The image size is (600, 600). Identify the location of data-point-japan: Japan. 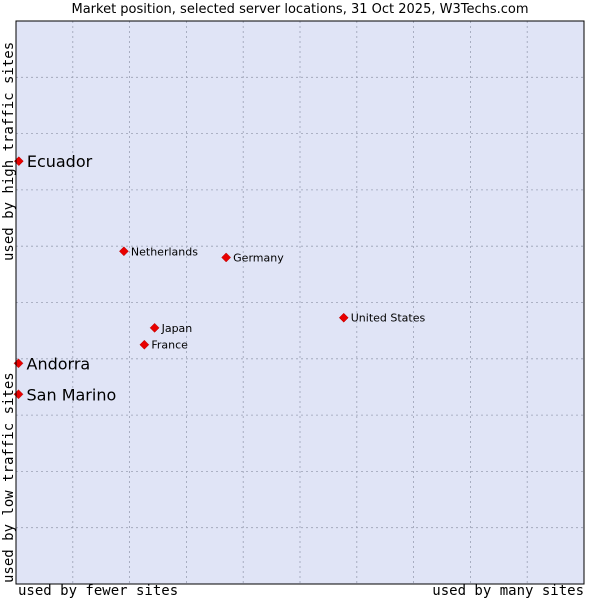
(171, 328).